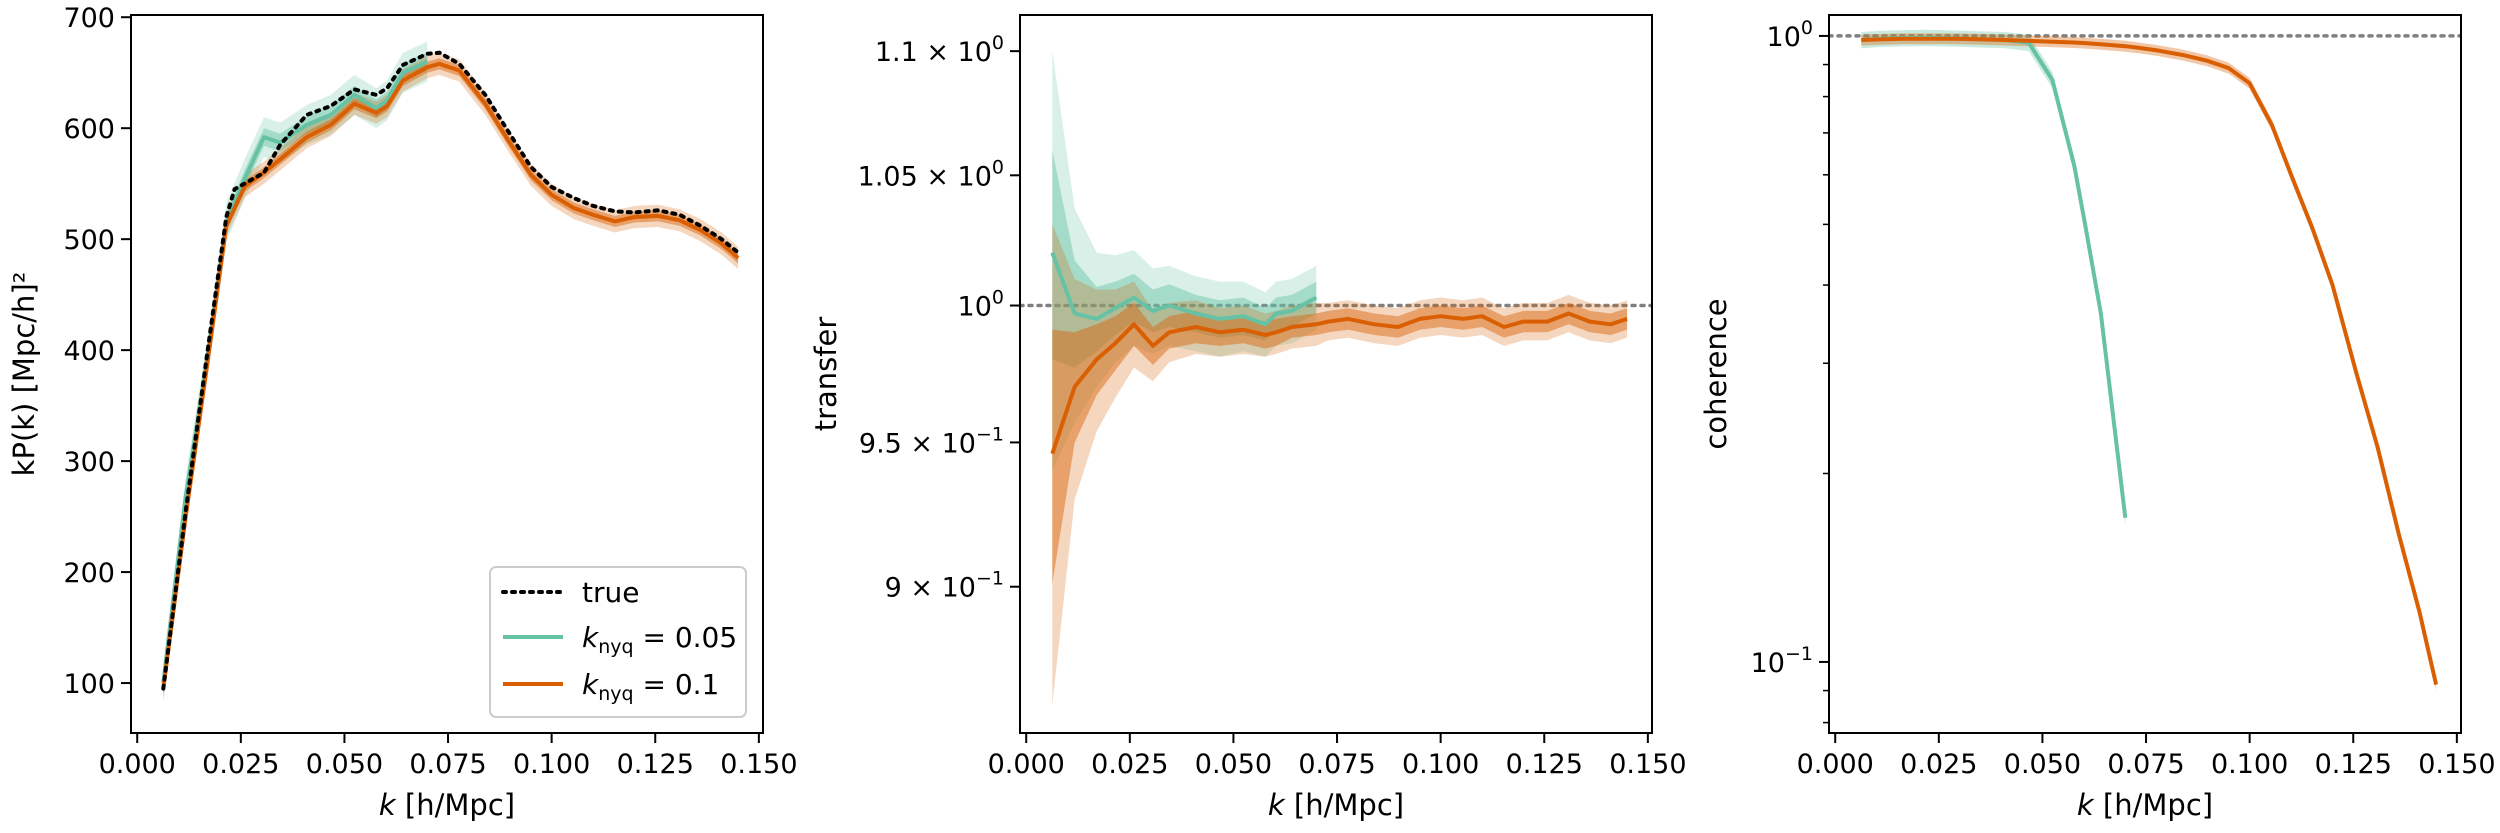 This screenshot has width=2500, height=833. Describe the element at coordinates (24, 374) in the screenshot. I see `y-axis-label: kP(k) [Mpc/h]²` at that location.